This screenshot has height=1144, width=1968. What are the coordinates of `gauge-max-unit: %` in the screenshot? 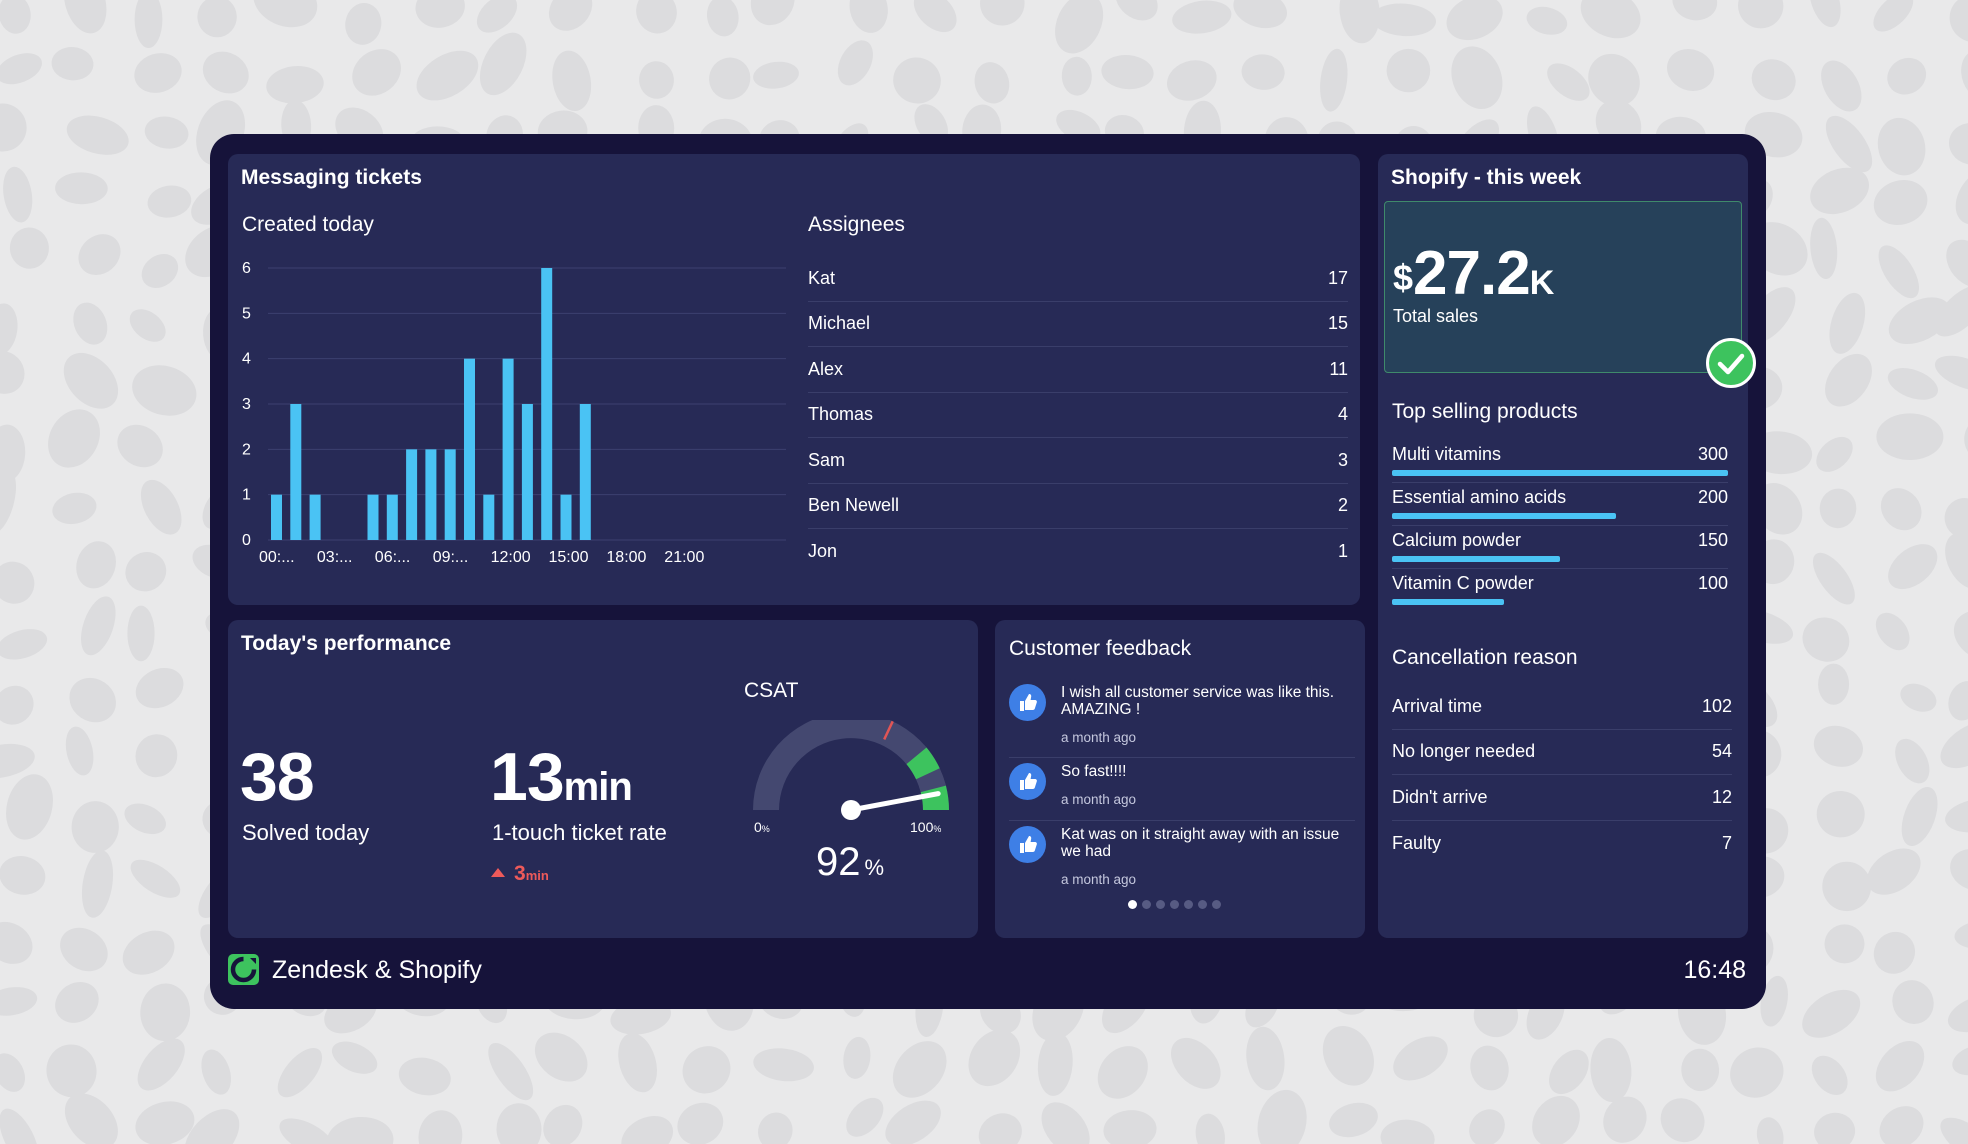 It's located at (937, 829).